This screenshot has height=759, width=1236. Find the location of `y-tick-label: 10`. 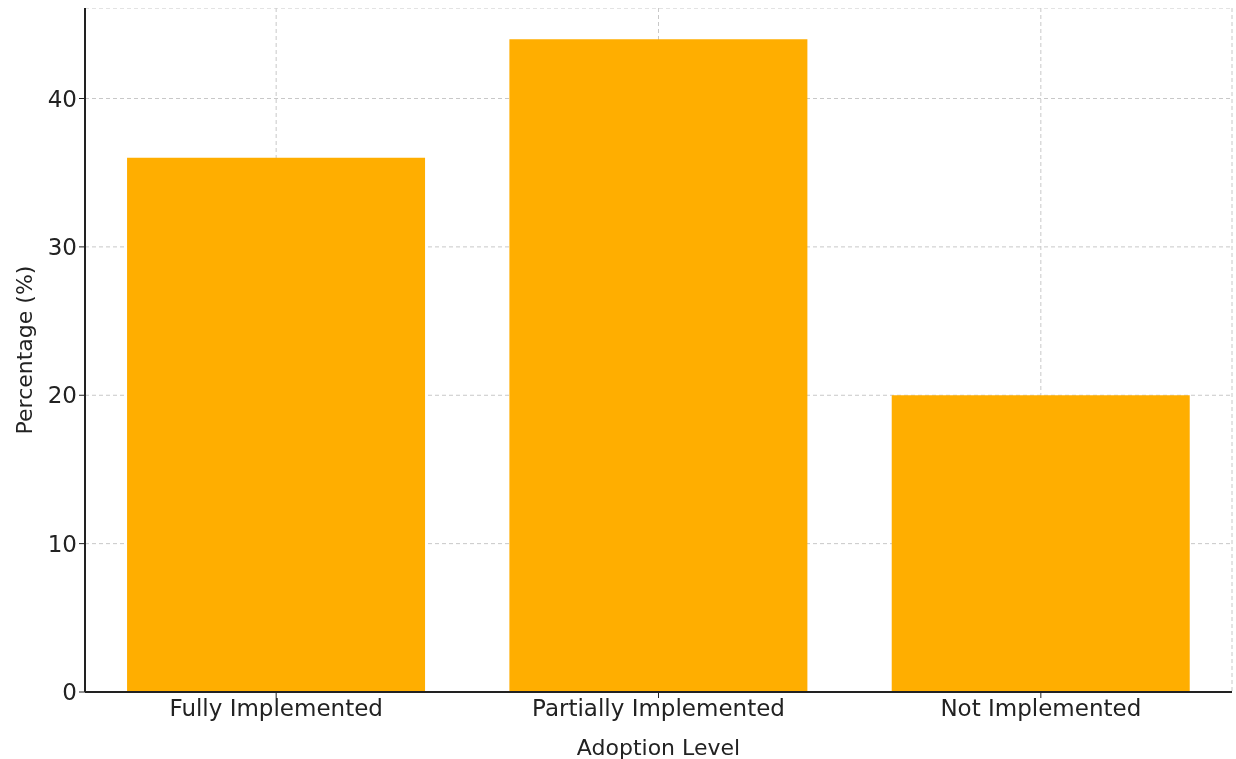

y-tick-label: 10 is located at coordinates (62, 543).